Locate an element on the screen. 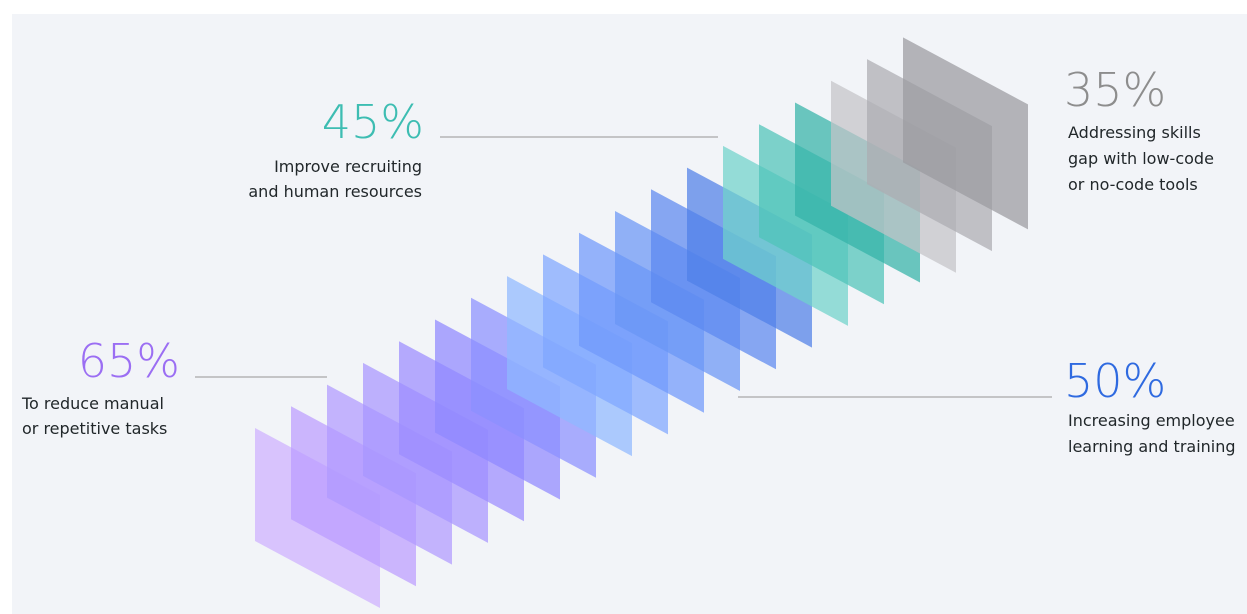  stat-value: 45% is located at coordinates (373, 122).